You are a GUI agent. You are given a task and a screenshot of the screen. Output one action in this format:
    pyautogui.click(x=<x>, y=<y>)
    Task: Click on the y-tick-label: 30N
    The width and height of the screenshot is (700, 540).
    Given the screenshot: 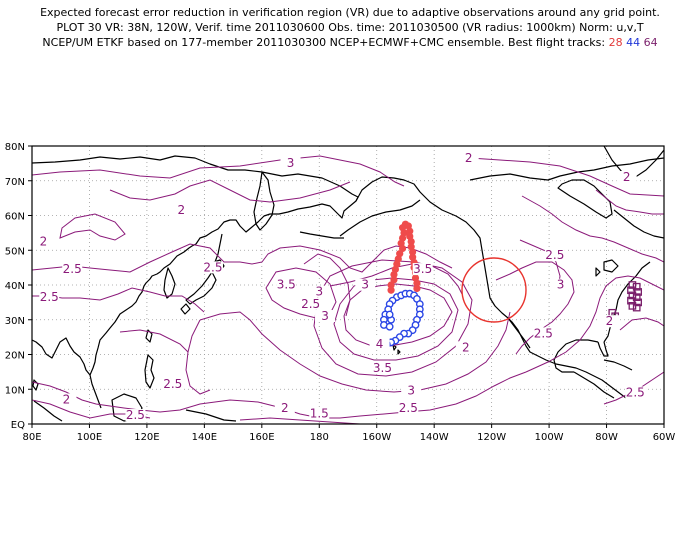 What is the action you would take?
    pyautogui.click(x=15, y=321)
    